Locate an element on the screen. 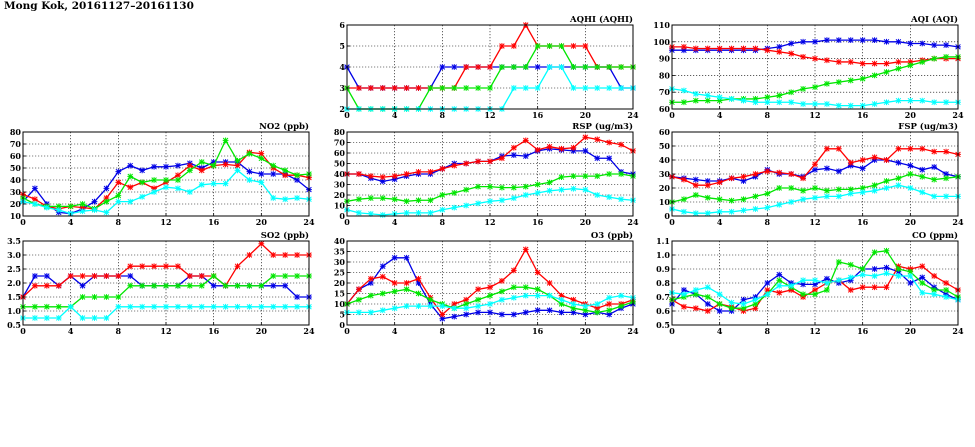 The height and width of the screenshot is (447, 975). y-tick-label: 0.8 is located at coordinates (663, 283).